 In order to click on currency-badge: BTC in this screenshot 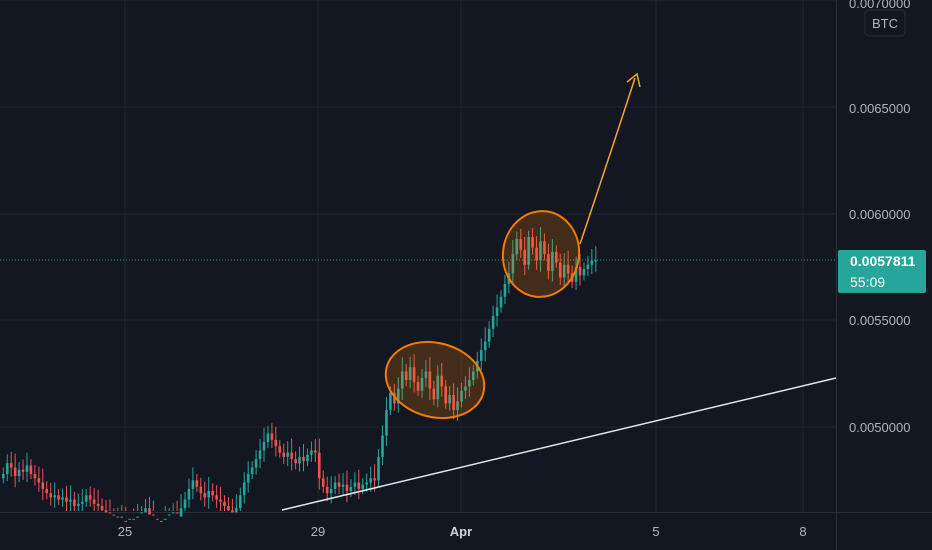, I will do `click(885, 23)`.